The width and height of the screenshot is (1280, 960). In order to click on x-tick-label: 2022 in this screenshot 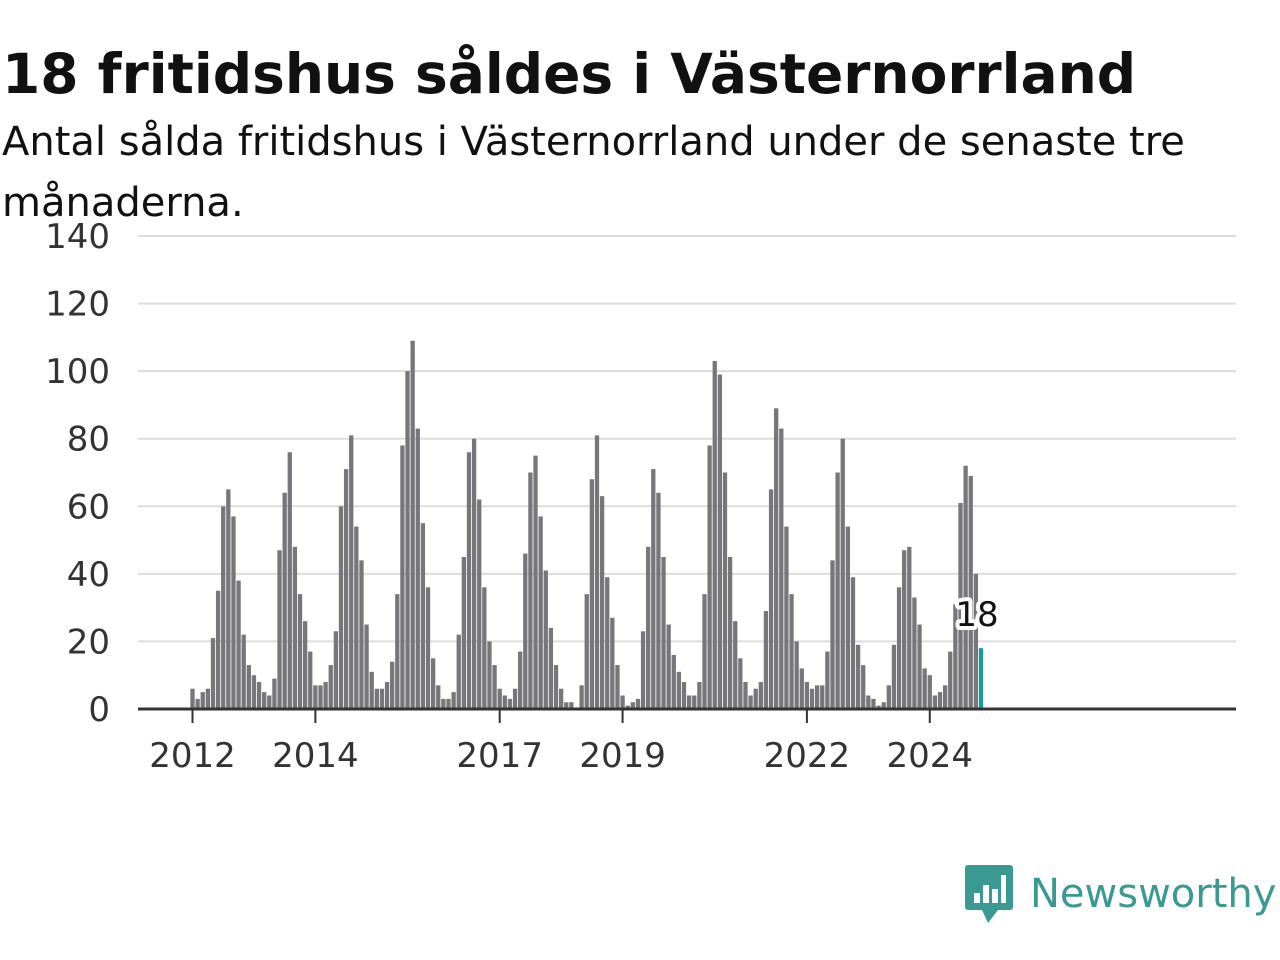, I will do `click(807, 756)`.